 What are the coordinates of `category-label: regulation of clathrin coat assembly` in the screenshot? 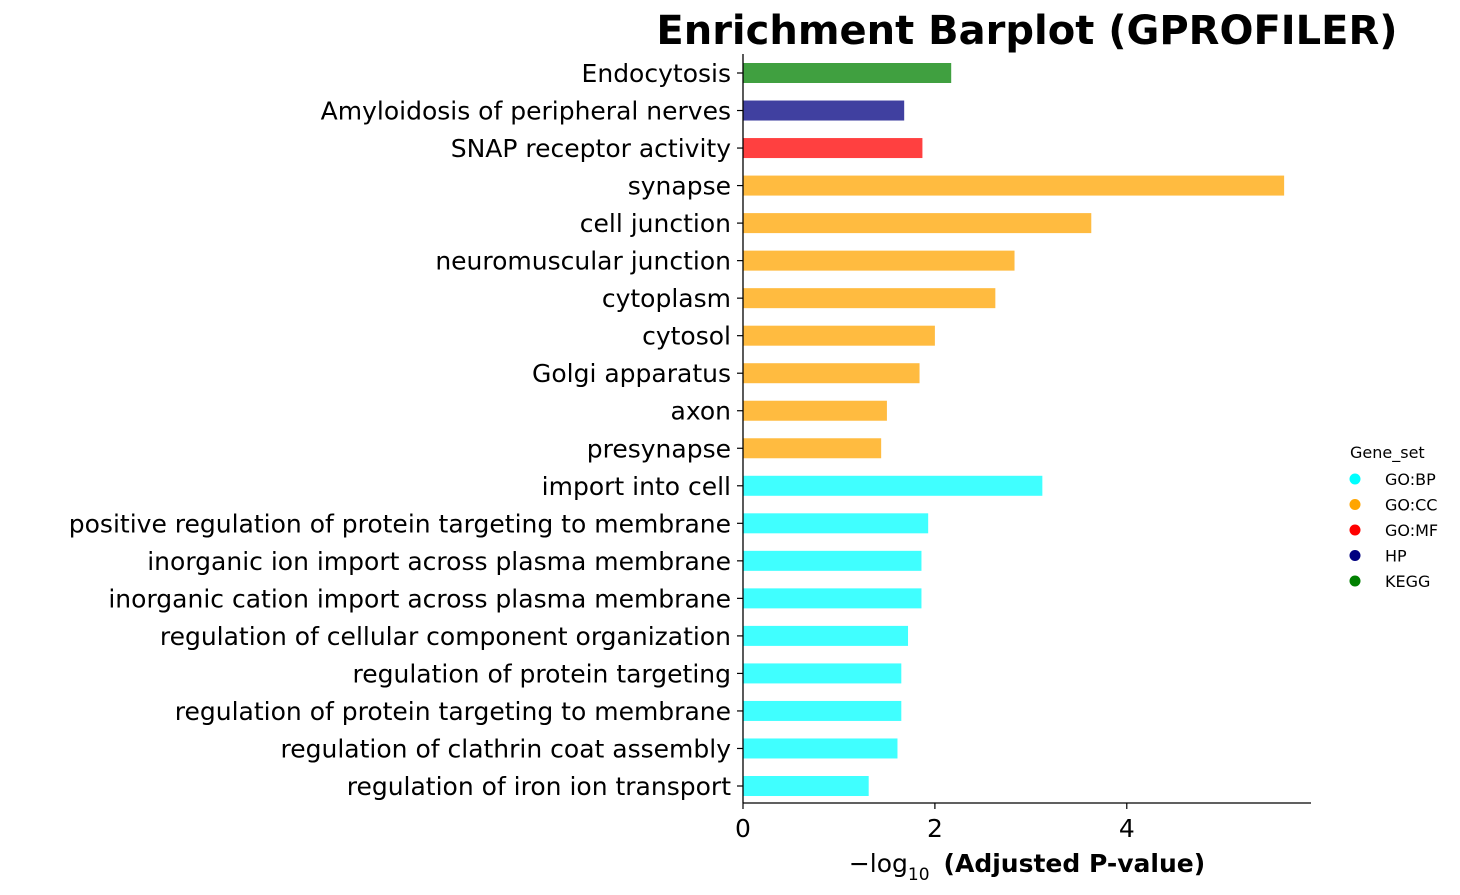 It's located at (506, 748).